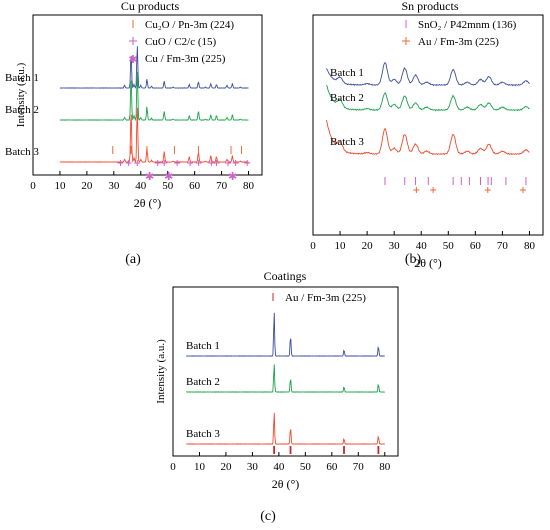  What do you see at coordinates (285, 276) in the screenshot?
I see `chart-title: Coatings` at bounding box center [285, 276].